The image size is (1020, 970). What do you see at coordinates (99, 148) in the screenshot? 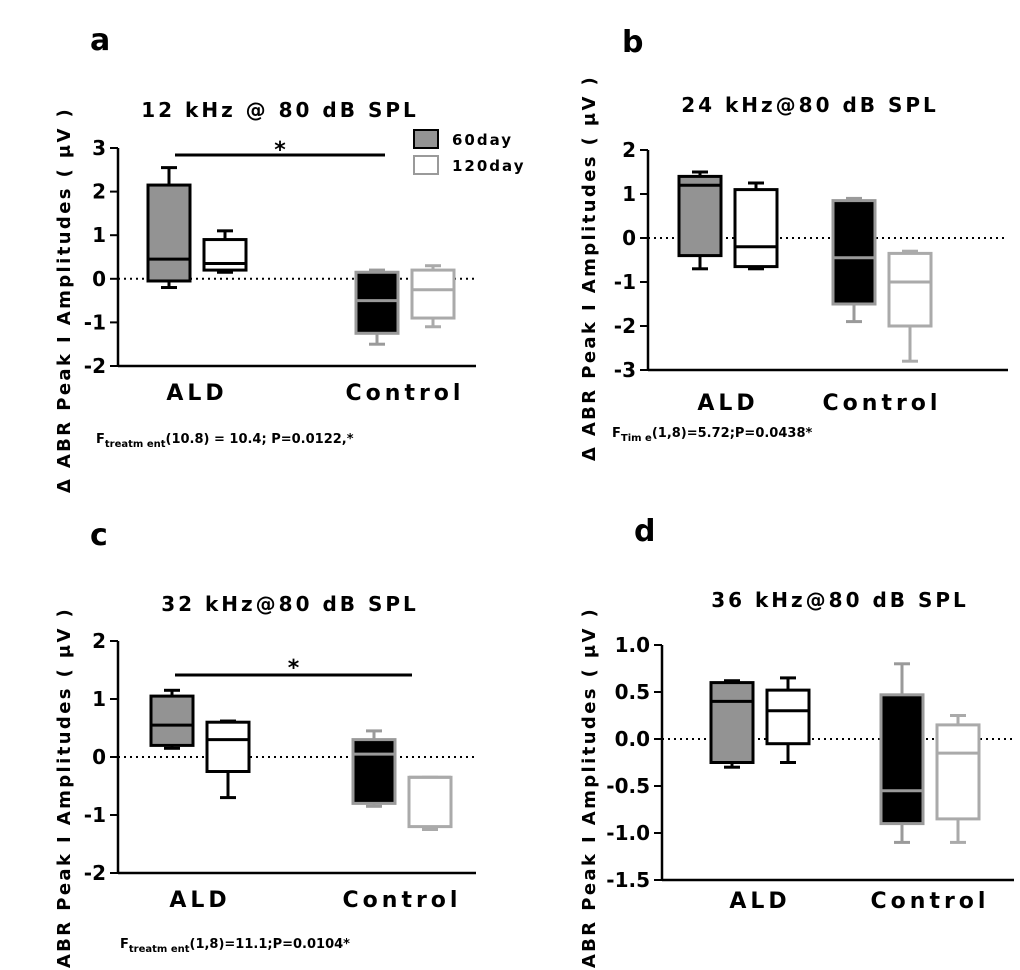
I see `y-tick-label: 3` at bounding box center [99, 148].